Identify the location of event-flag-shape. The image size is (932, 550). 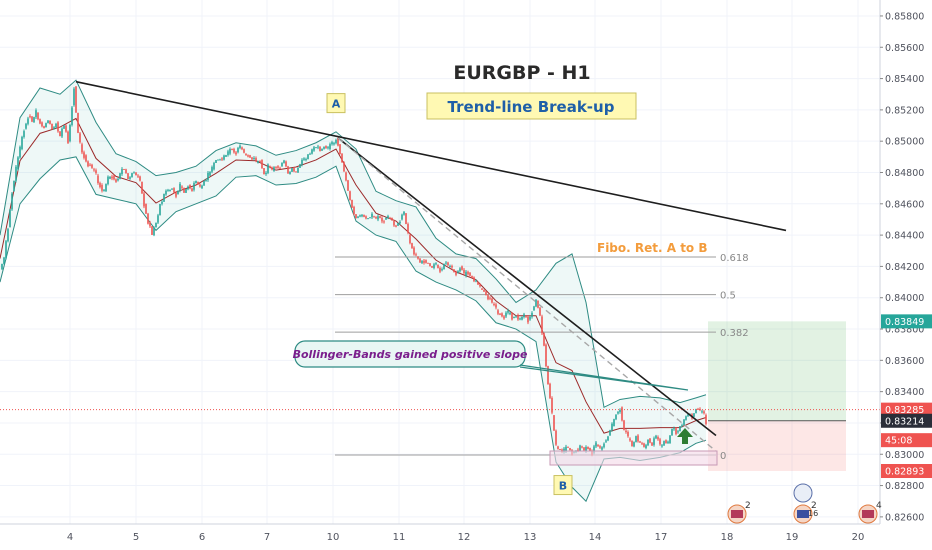
(868, 514).